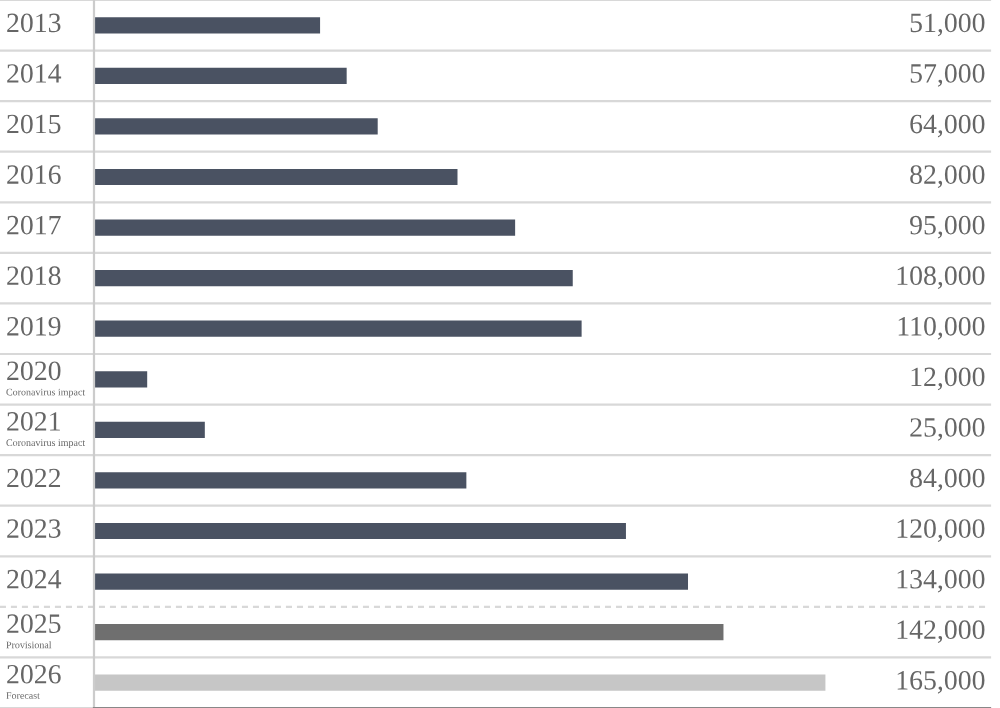  What do you see at coordinates (34, 326) in the screenshot?
I see `y-tick-label: 2019` at bounding box center [34, 326].